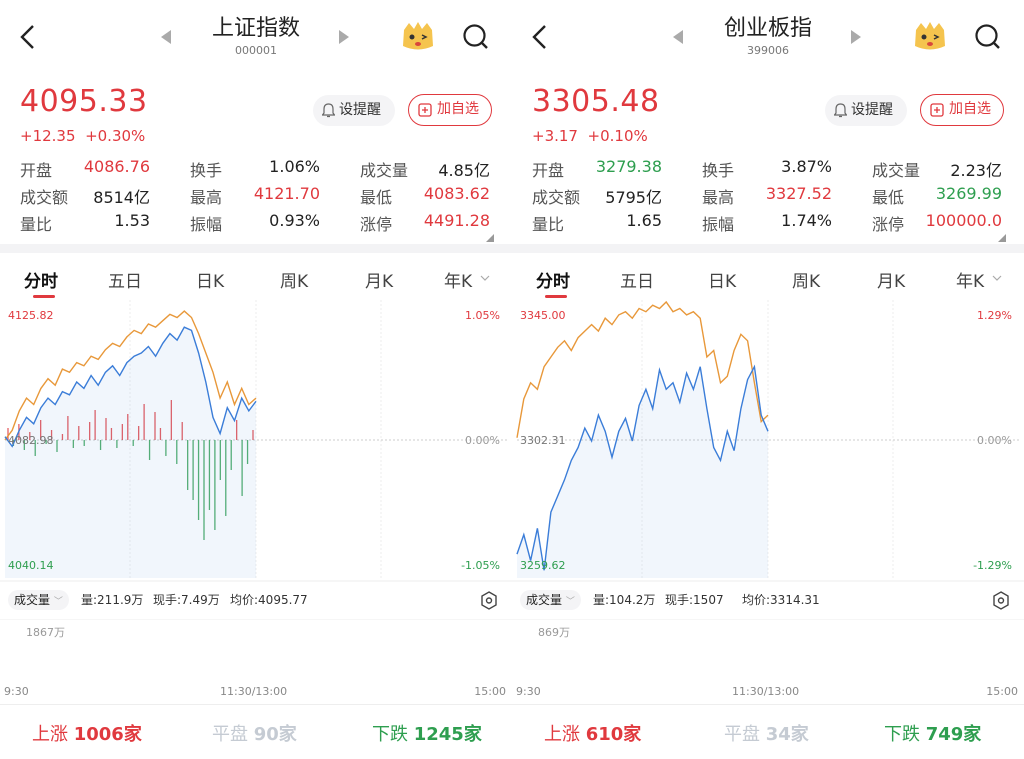  I want to click on unchanged-count: 34家, so click(787, 734).